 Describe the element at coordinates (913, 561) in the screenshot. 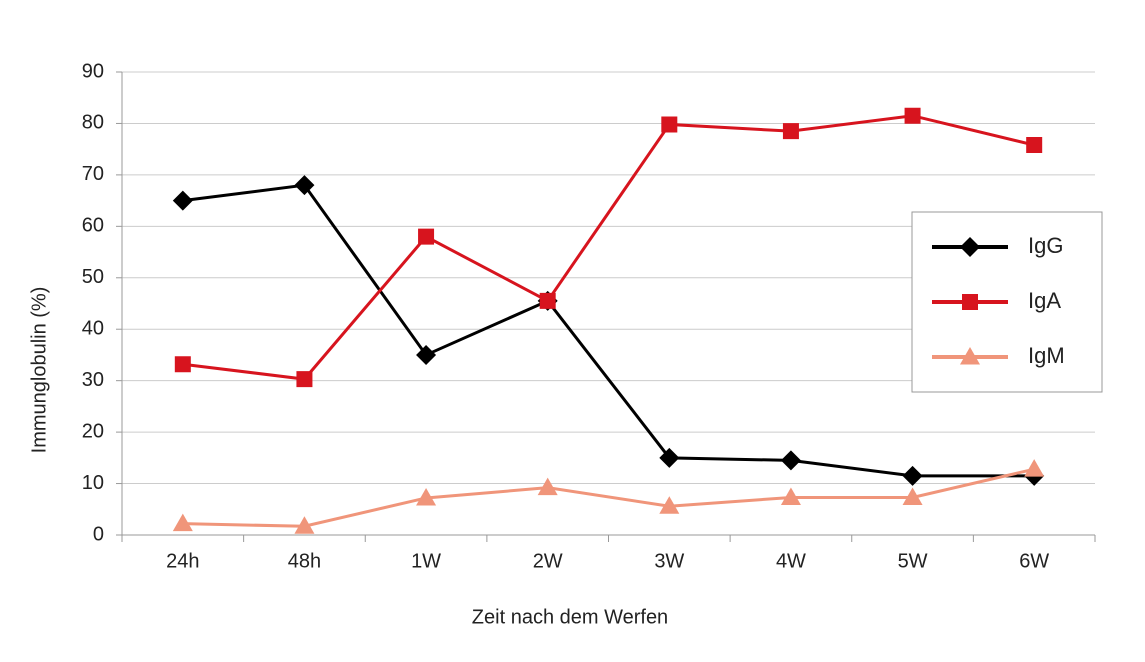

I see `x-tick-label: 5W` at that location.